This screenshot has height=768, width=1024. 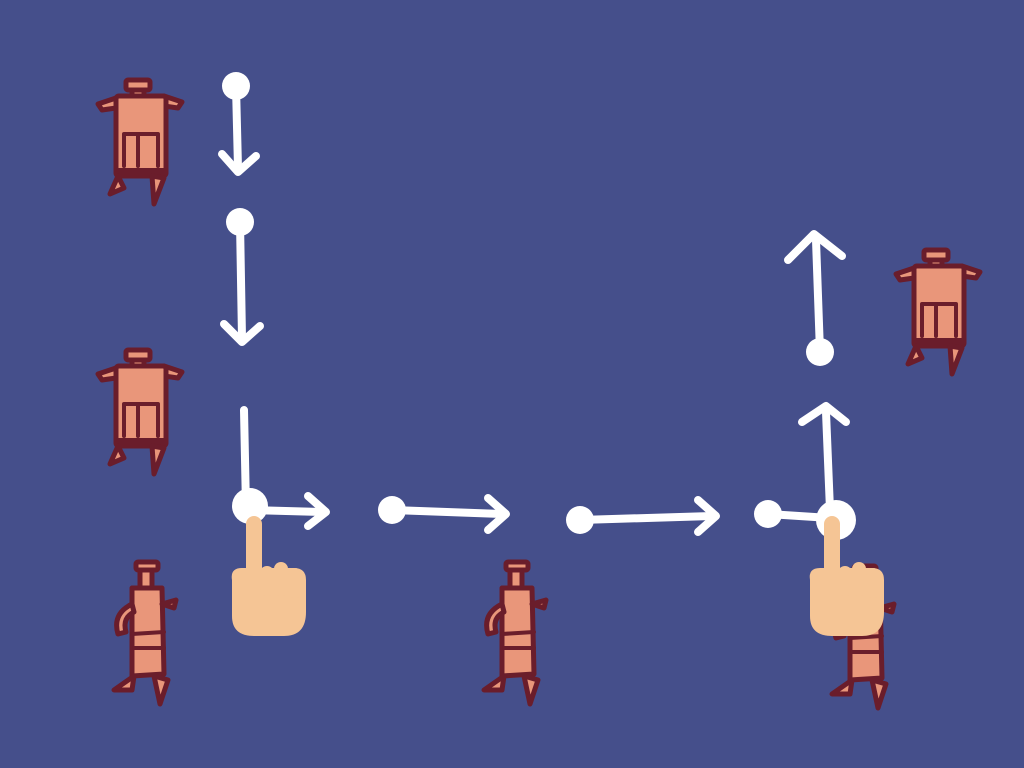 I want to click on path-corner-right-up, so click(x=805, y=471).